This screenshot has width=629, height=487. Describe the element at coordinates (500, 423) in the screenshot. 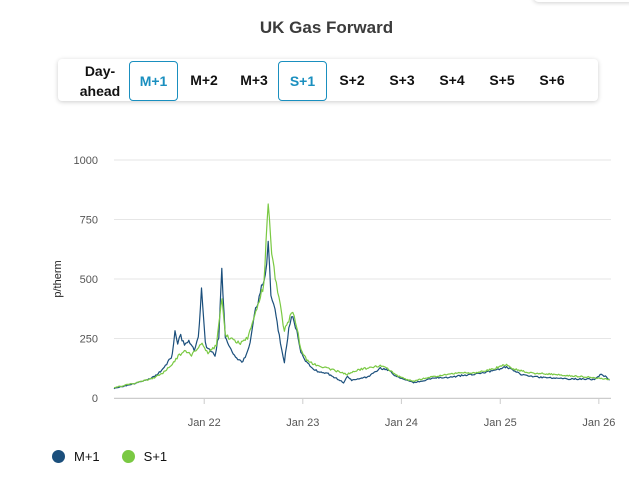

I see `x-tick-label: Jan 25` at that location.